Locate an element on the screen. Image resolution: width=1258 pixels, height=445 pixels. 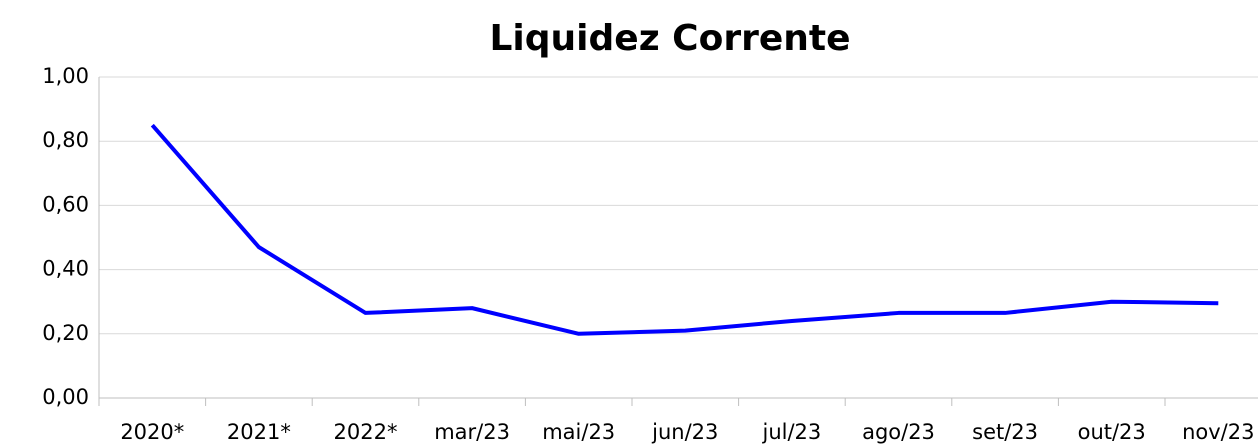
y-tick-label: 0,80 is located at coordinates (65, 140).